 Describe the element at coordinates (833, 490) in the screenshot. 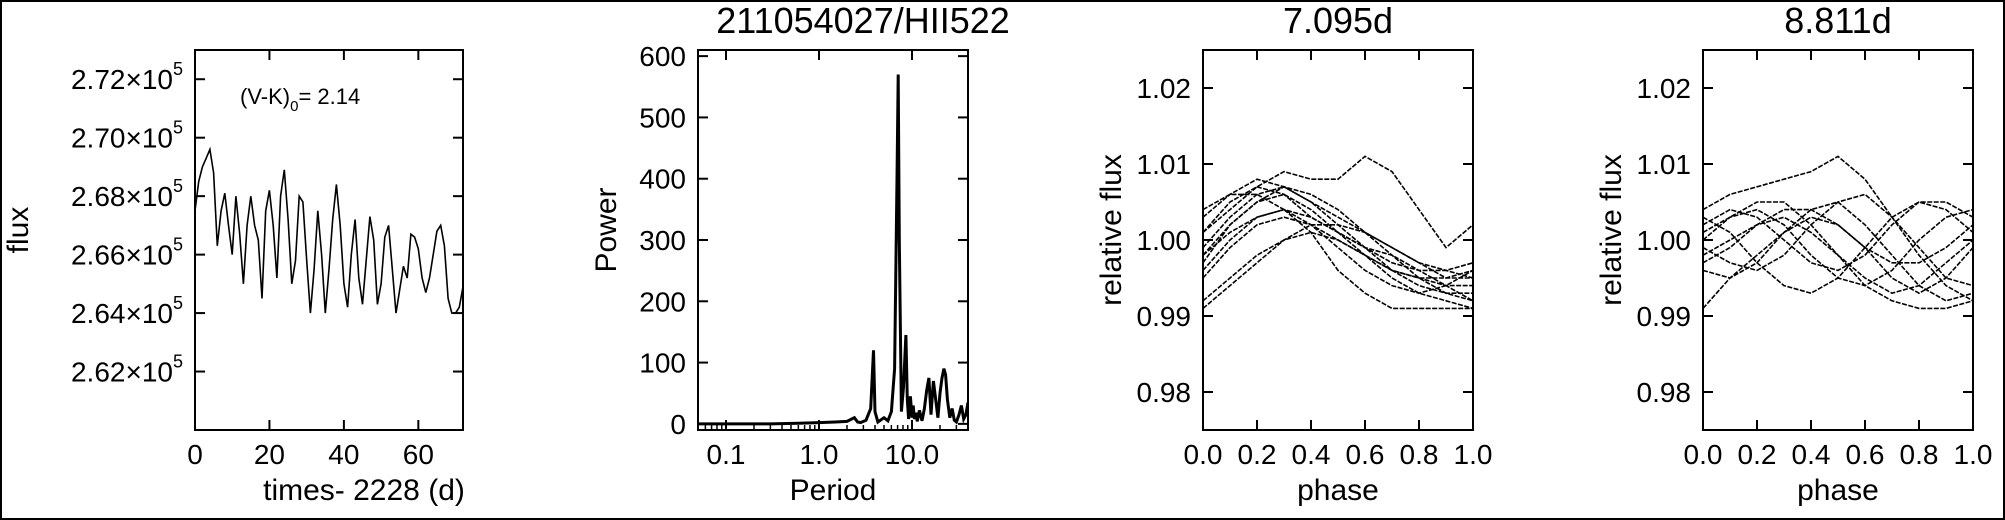

I see `x-axis-label: Period` at that location.